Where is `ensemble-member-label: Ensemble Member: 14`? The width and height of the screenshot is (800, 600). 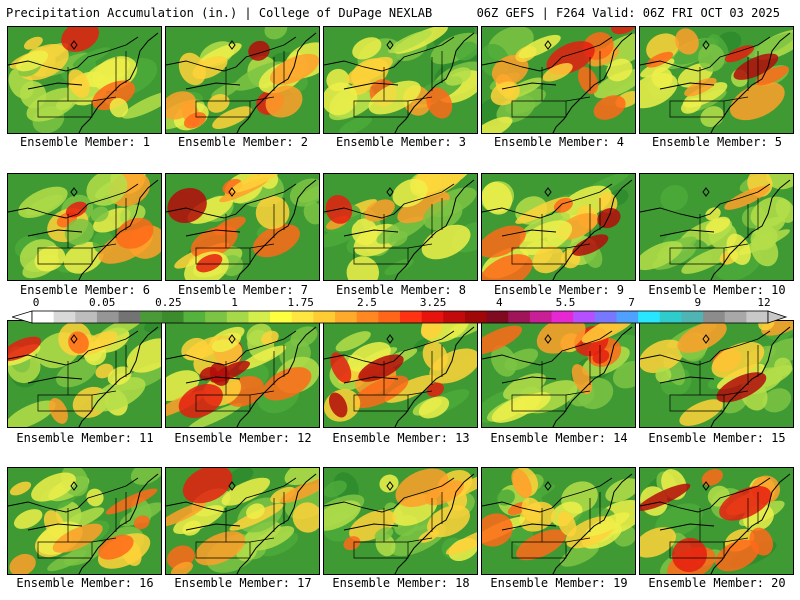 ensemble-member-label: Ensemble Member: 14 is located at coordinates (559, 438).